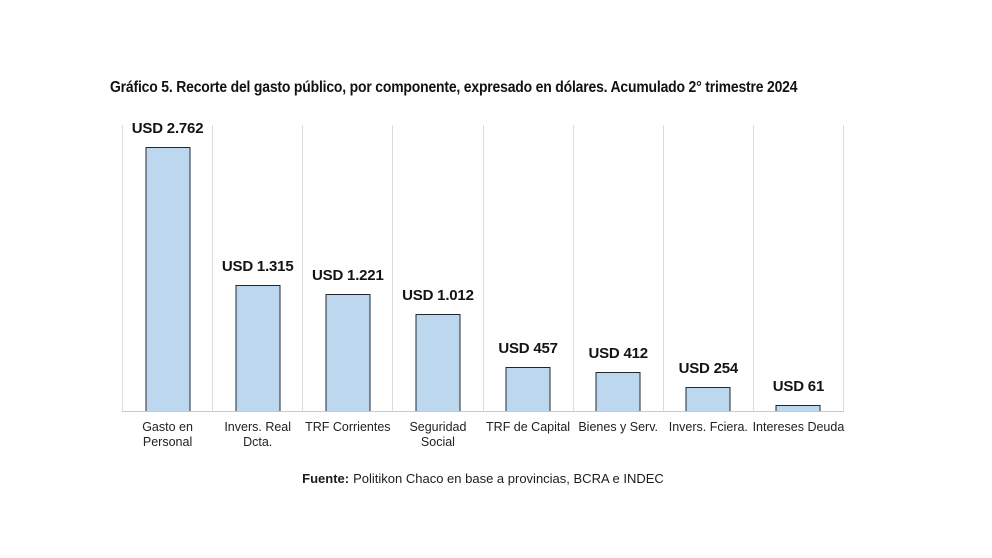 This screenshot has height=558, width=992. I want to click on bar-value-label: USD 412, so click(618, 353).